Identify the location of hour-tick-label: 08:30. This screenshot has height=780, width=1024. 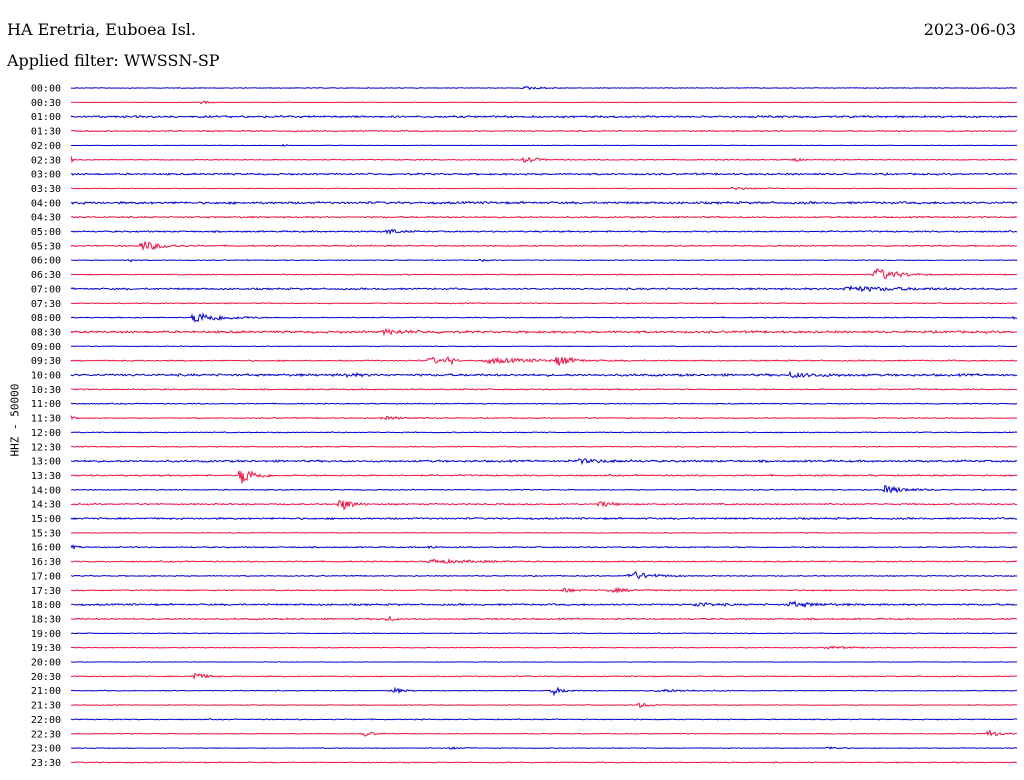
(46, 332).